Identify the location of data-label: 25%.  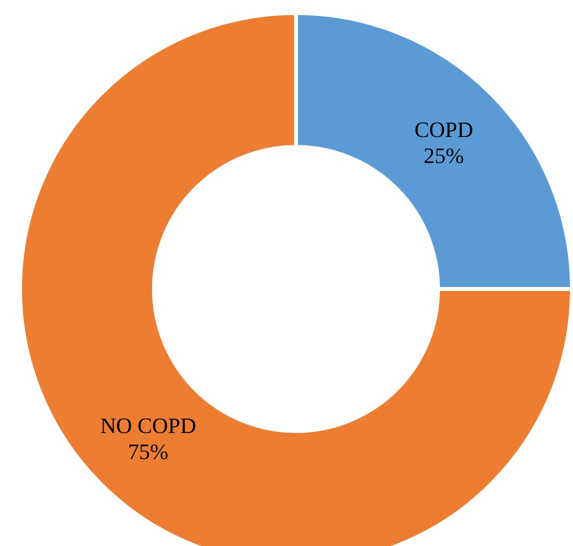
(444, 155).